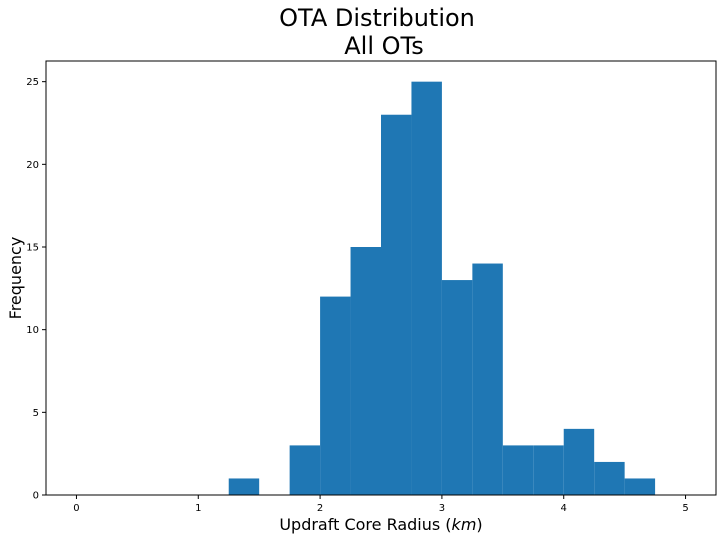 The width and height of the screenshot is (722, 542). Describe the element at coordinates (381, 504) in the screenshot. I see `x-axis-ticks: 0 1 2 3 4 5` at that location.